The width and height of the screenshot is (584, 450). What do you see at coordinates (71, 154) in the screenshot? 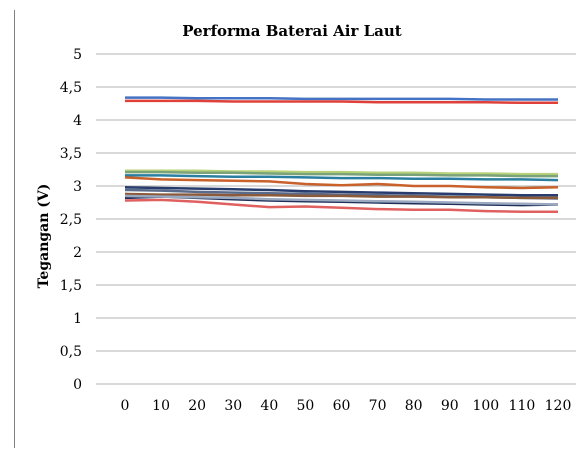
I see `y-tick-label: 3,5` at bounding box center [71, 154].